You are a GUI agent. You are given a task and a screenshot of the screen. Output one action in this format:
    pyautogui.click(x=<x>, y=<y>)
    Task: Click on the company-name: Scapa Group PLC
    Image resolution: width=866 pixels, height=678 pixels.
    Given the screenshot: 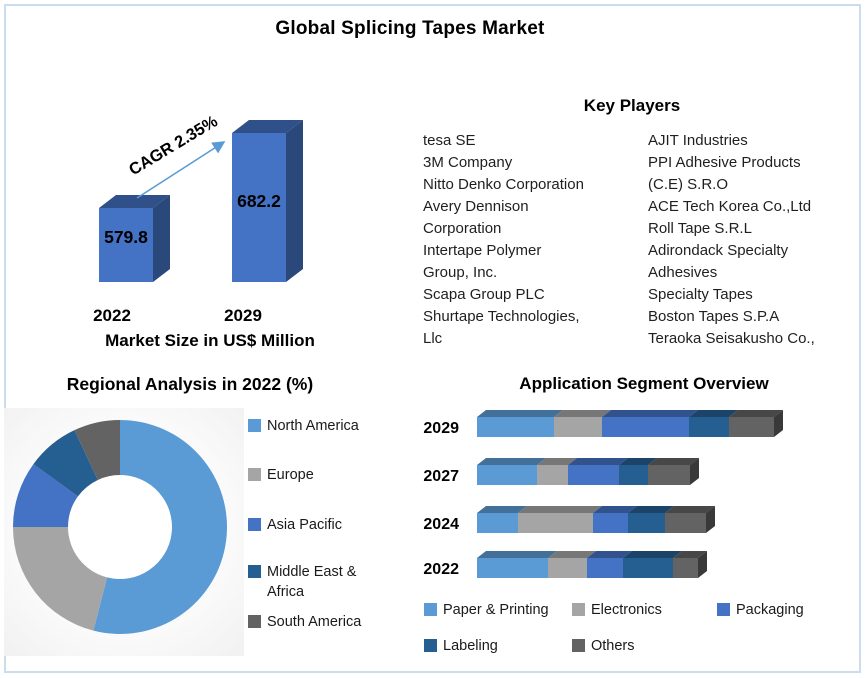 What is the action you would take?
    pyautogui.click(x=484, y=294)
    